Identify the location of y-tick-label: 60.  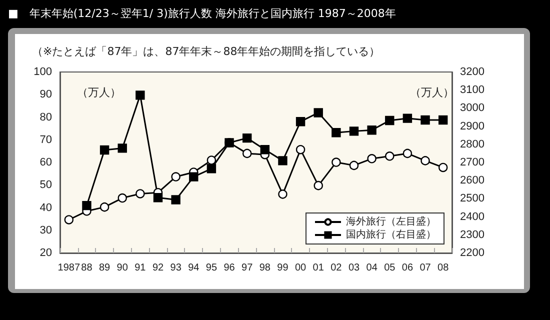
(46, 162).